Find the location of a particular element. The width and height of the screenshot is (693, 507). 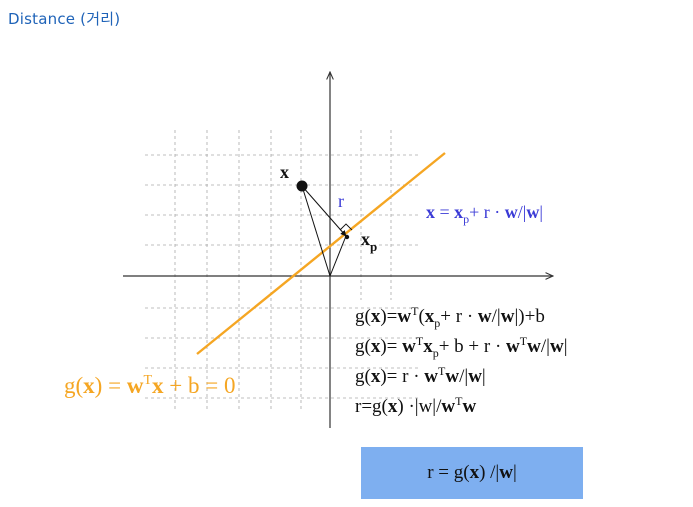

point-xp is located at coordinates (347, 237).